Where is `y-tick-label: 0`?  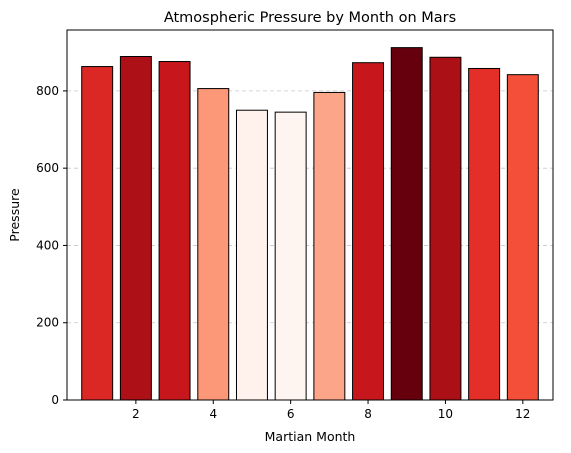 y-tick-label: 0 is located at coordinates (55, 400).